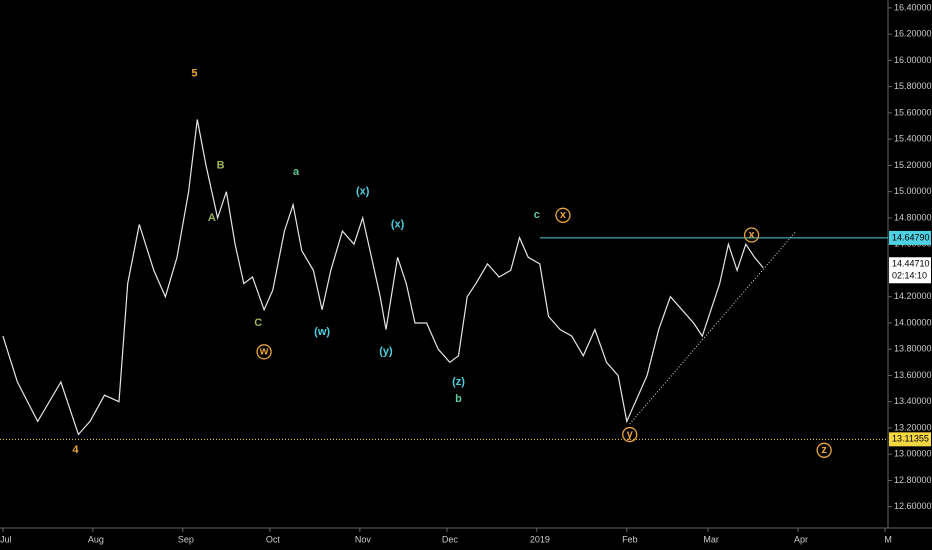 This screenshot has height=550, width=932. Describe the element at coordinates (913, 217) in the screenshot. I see `y-tick-label: 14.80000` at that location.